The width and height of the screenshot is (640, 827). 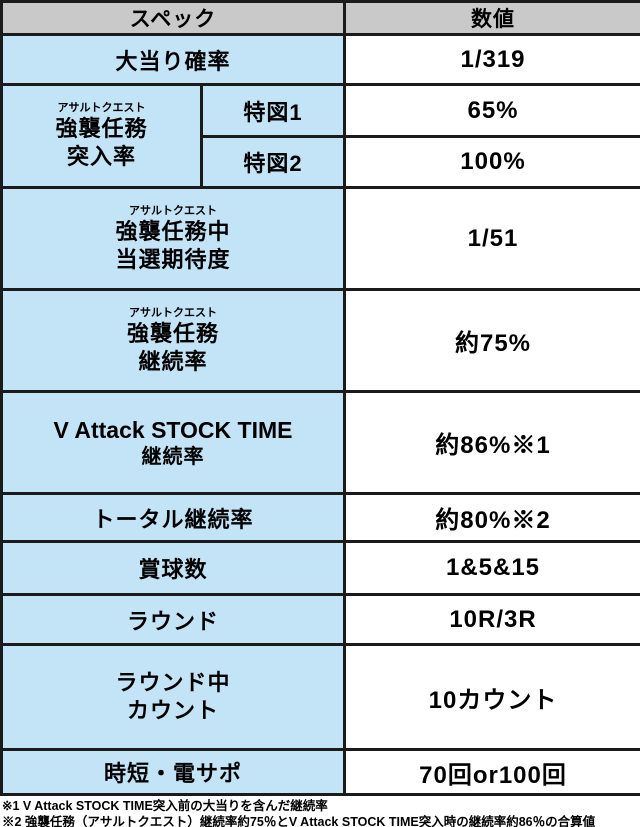 I want to click on prize-balls-value: 1&5&15, so click(x=491, y=568).